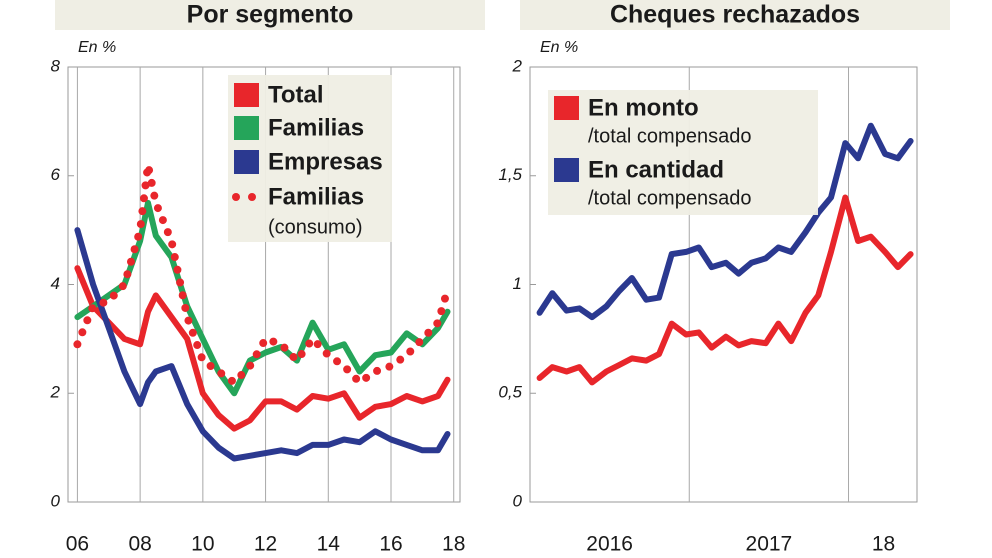 The image size is (992, 558). What do you see at coordinates (202, 544) in the screenshot?
I see `x-tick-label: 10` at bounding box center [202, 544].